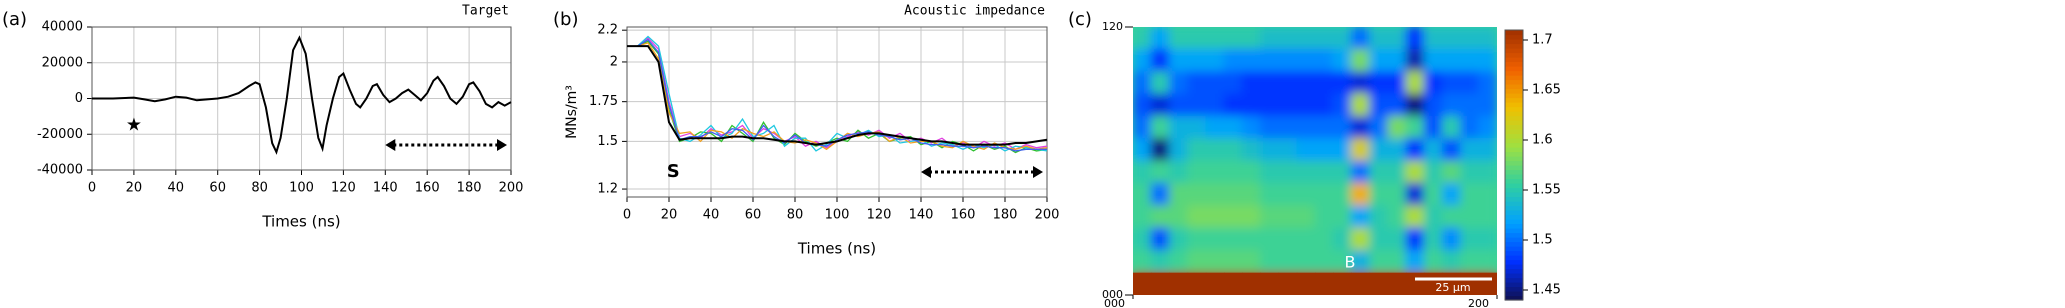  Describe the element at coordinates (1080, 19) in the screenshot. I see `panel-label: (c)` at that location.